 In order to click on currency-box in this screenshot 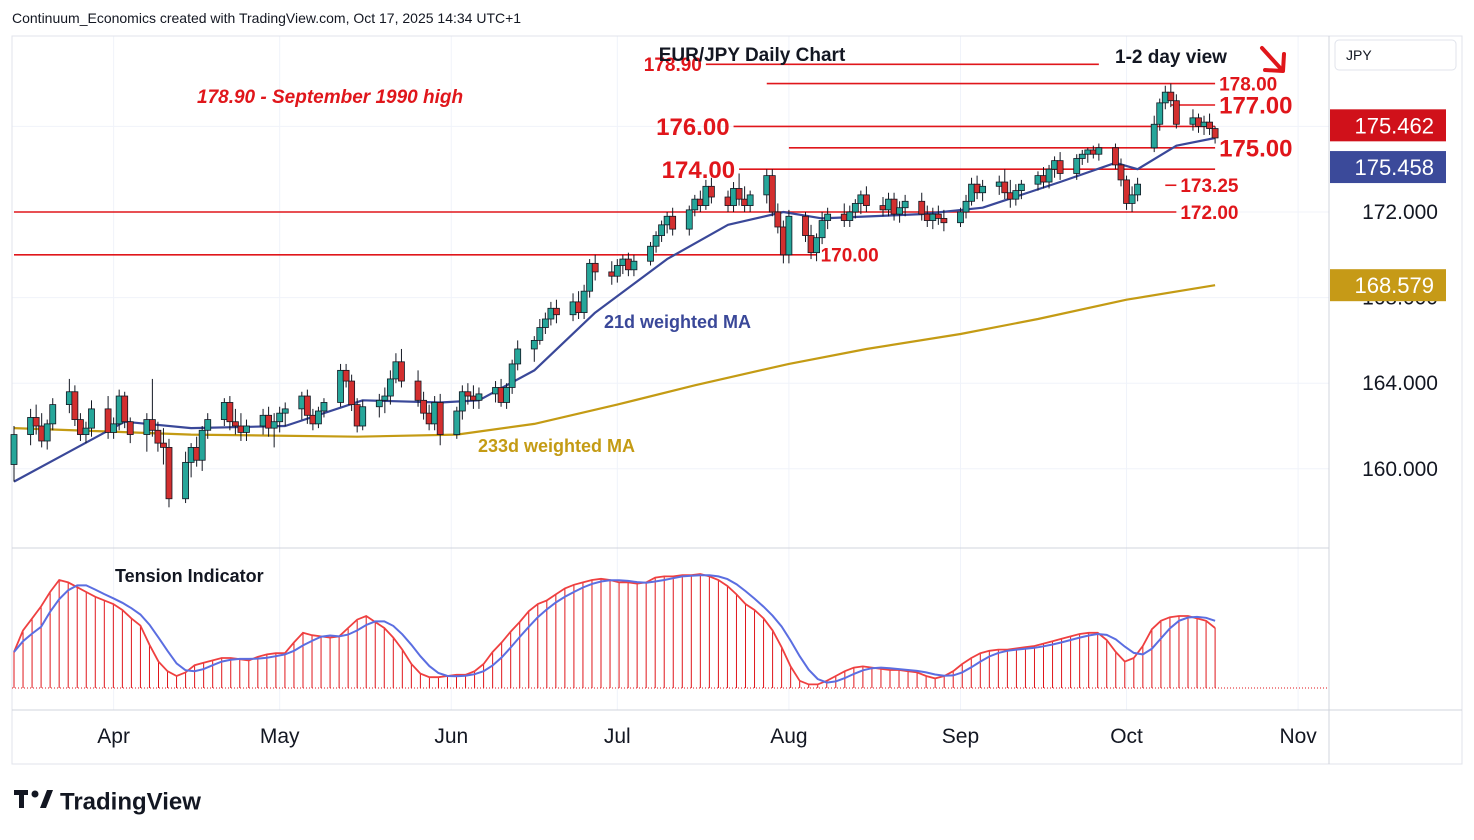, I will do `click(1395, 55)`.